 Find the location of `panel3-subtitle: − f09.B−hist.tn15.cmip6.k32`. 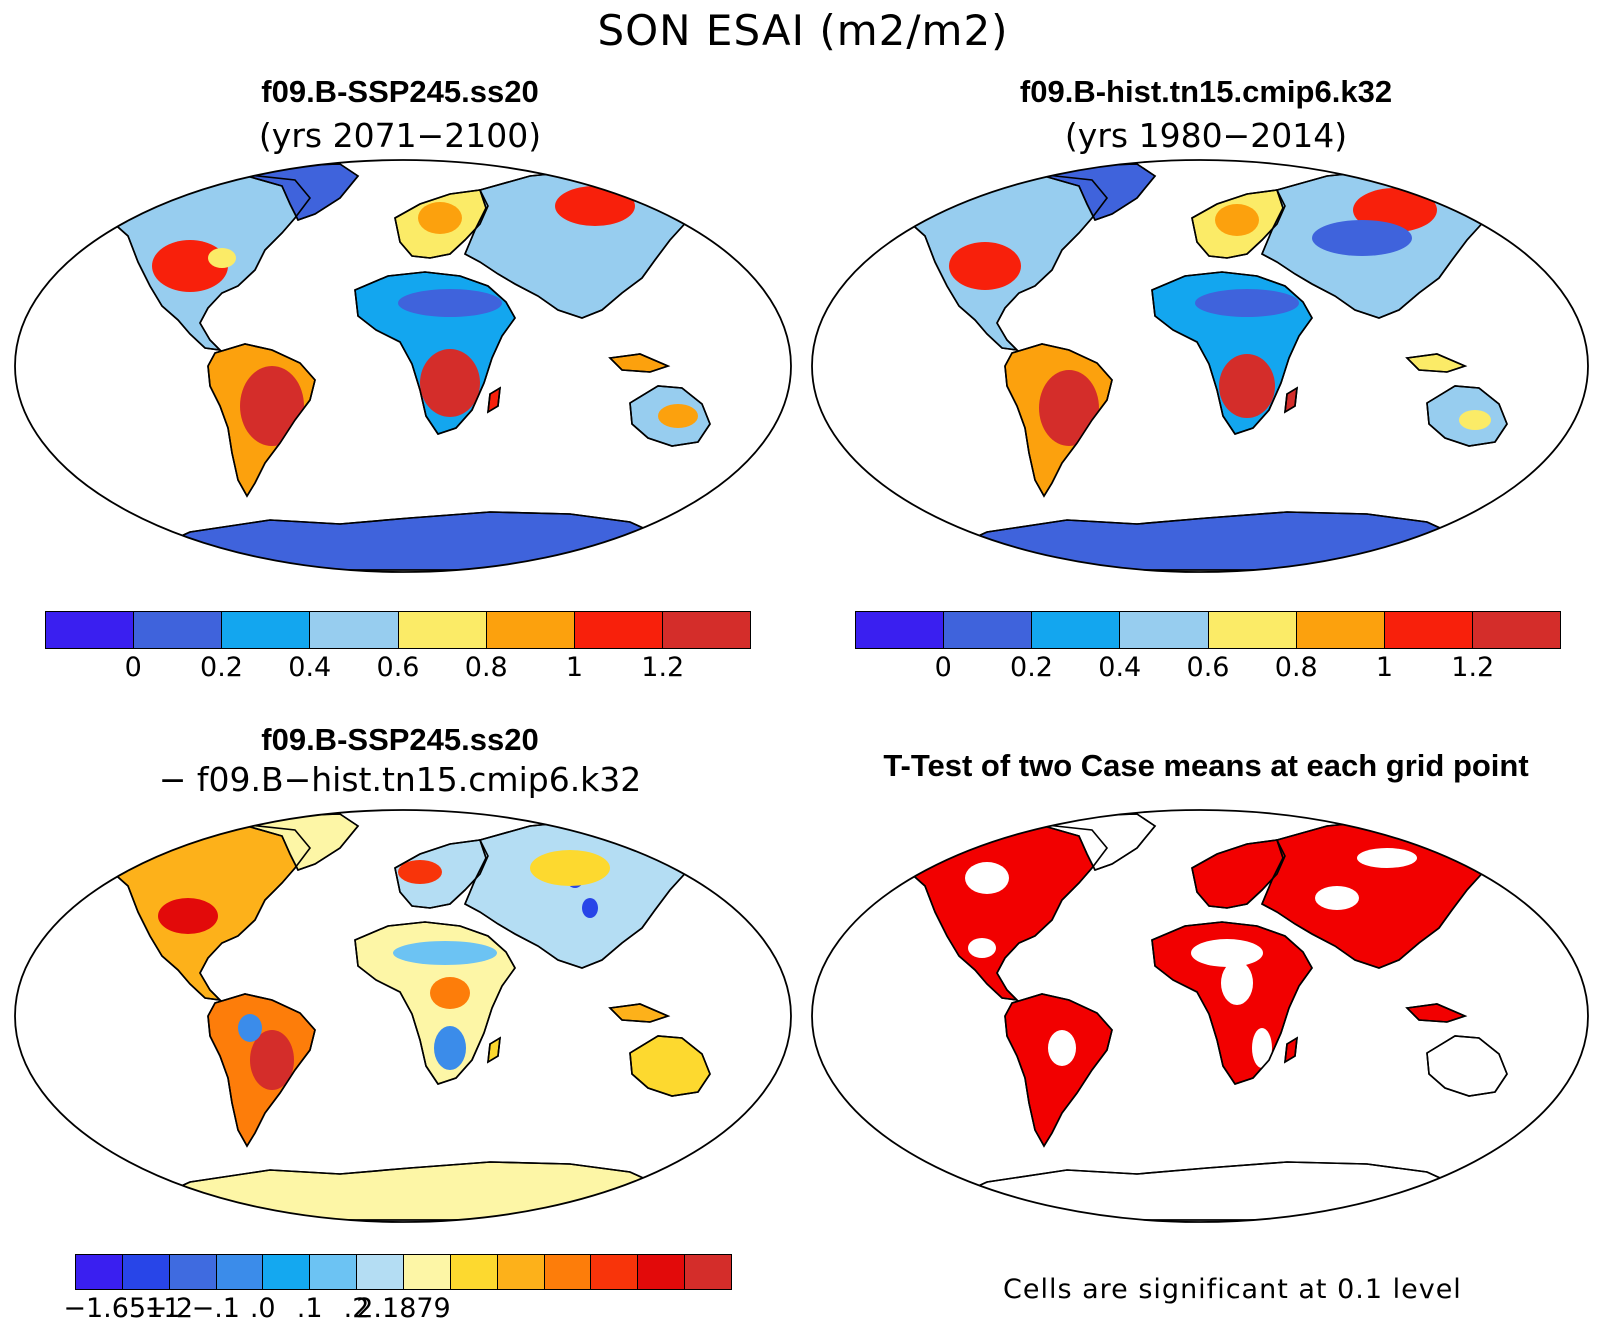

panel3-subtitle: − f09.B−hist.tn15.cmip6.k32 is located at coordinates (400, 779).